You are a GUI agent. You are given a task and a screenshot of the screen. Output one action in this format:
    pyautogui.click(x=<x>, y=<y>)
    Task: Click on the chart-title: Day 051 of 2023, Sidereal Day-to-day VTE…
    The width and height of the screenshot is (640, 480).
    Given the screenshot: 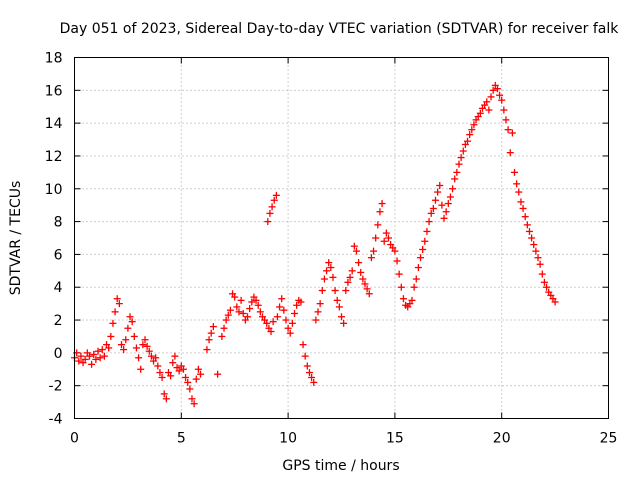 What is the action you would take?
    pyautogui.click(x=340, y=29)
    